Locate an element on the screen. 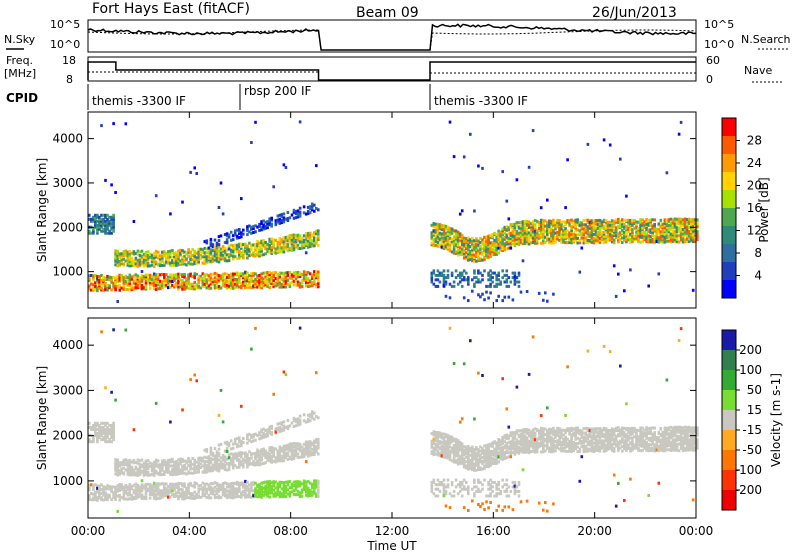 Image resolution: width=800 pixels, height=558 pixels. y-tick-label: 2000 is located at coordinates (67, 227).